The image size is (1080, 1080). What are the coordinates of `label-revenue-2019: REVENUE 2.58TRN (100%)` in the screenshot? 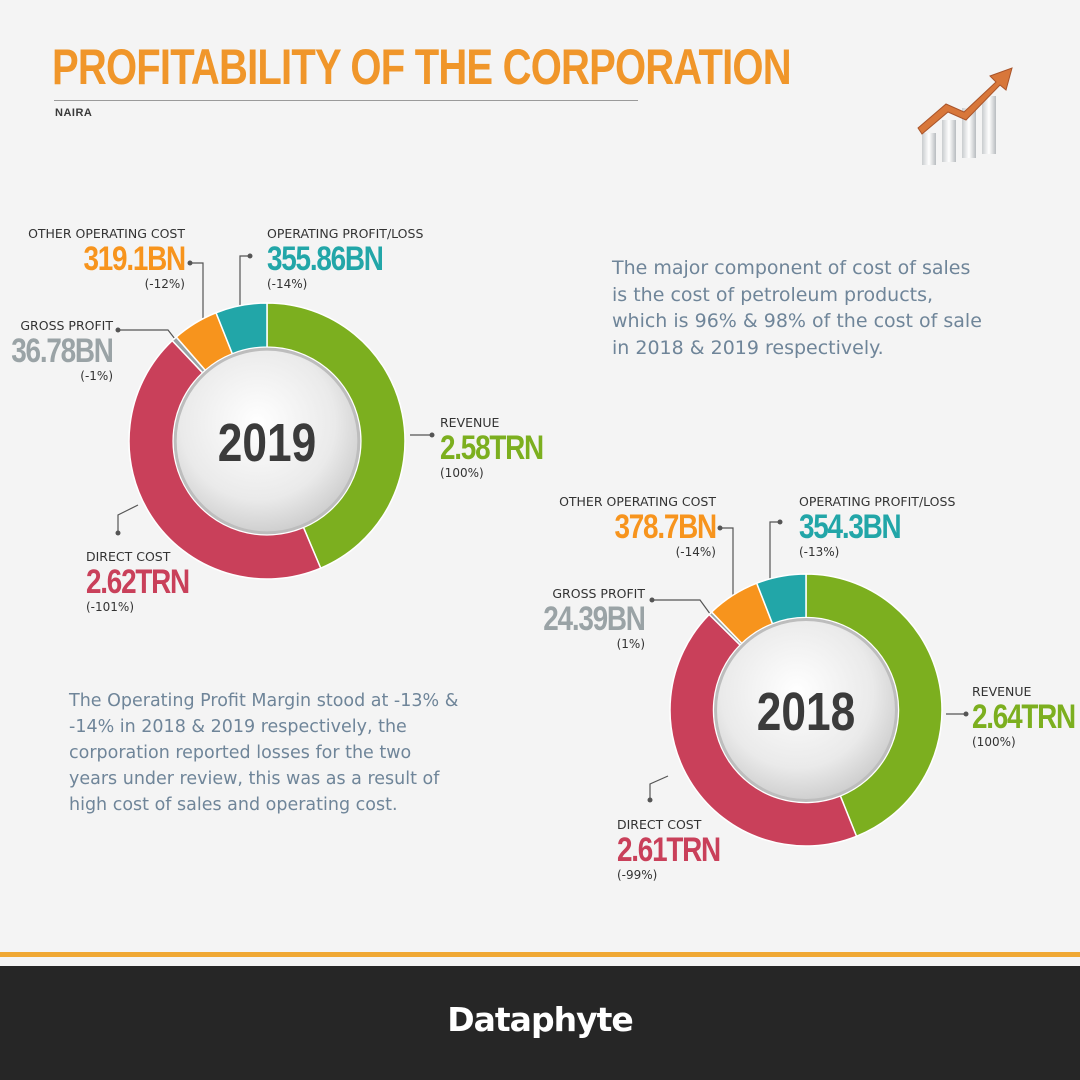 It's located at (503, 448).